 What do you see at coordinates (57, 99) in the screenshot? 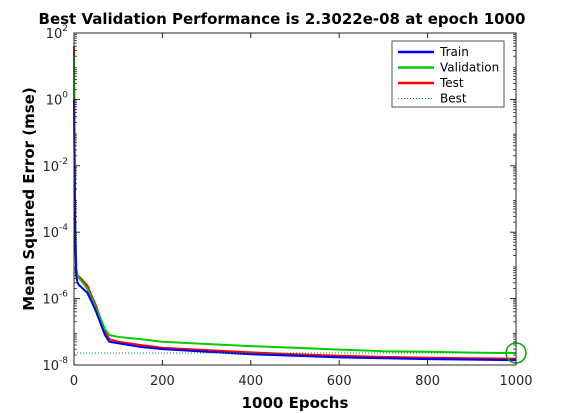
I see `y-tick-label: 10⁰` at bounding box center [57, 99].